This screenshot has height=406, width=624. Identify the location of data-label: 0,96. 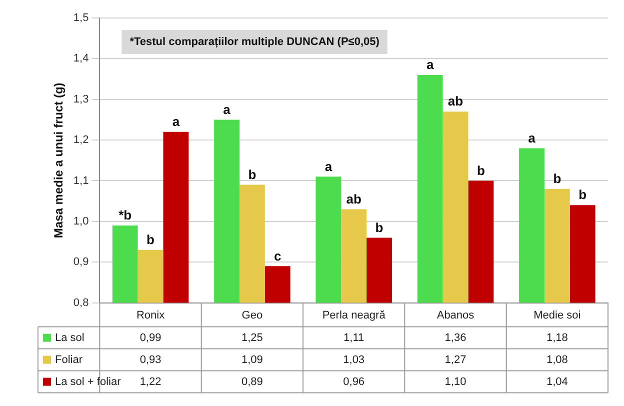
(354, 382).